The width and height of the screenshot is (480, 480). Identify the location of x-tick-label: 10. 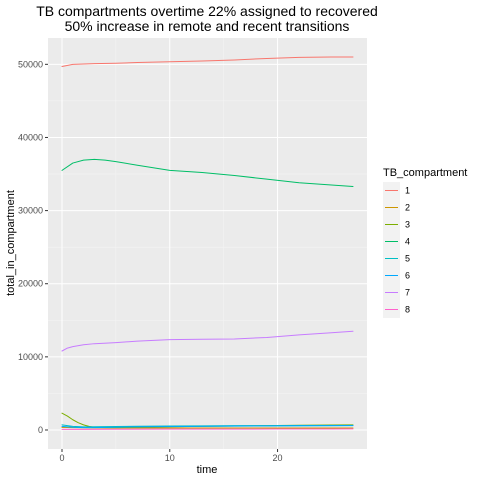
(170, 458).